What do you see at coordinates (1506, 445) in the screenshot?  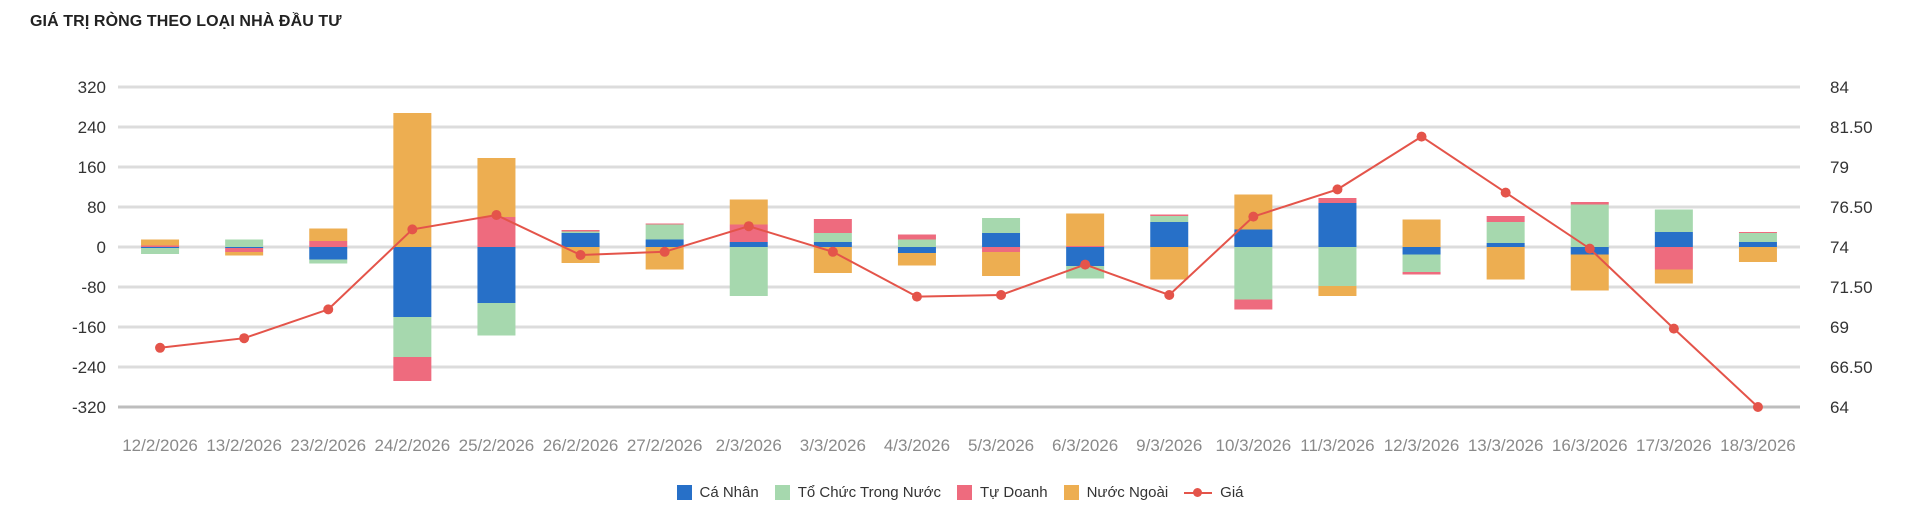 I see `x-tick-label: 13/3/2026` at bounding box center [1506, 445].